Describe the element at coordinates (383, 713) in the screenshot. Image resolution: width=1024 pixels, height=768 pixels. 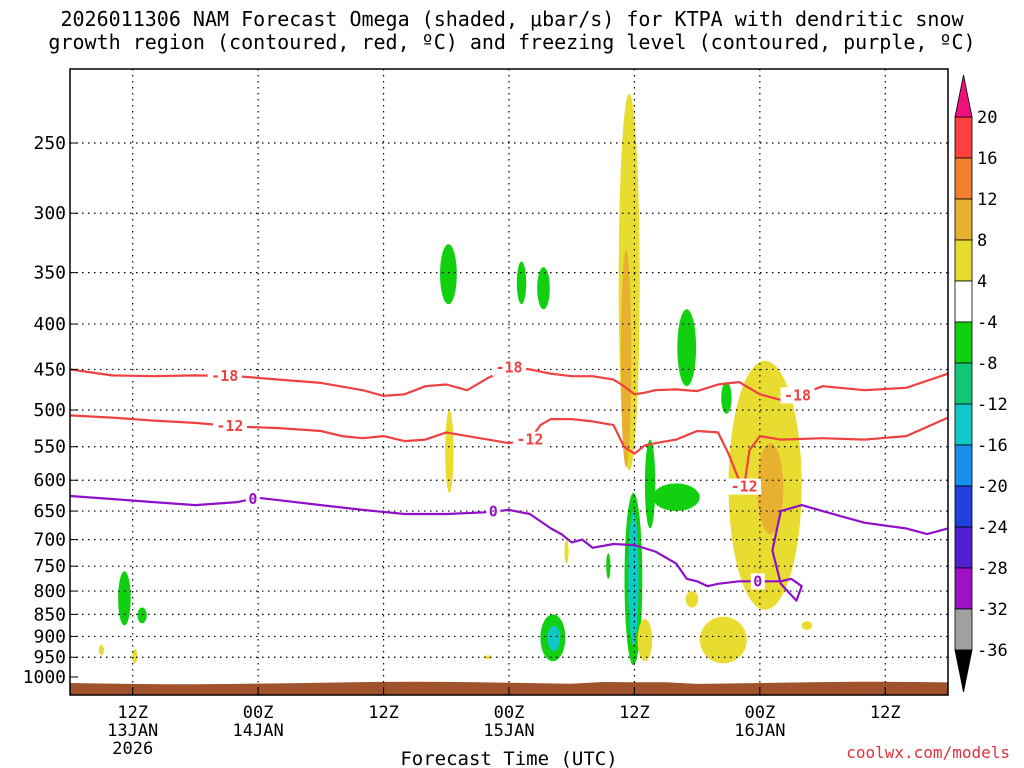
I see `x-tick-label-2: 12Z` at that location.